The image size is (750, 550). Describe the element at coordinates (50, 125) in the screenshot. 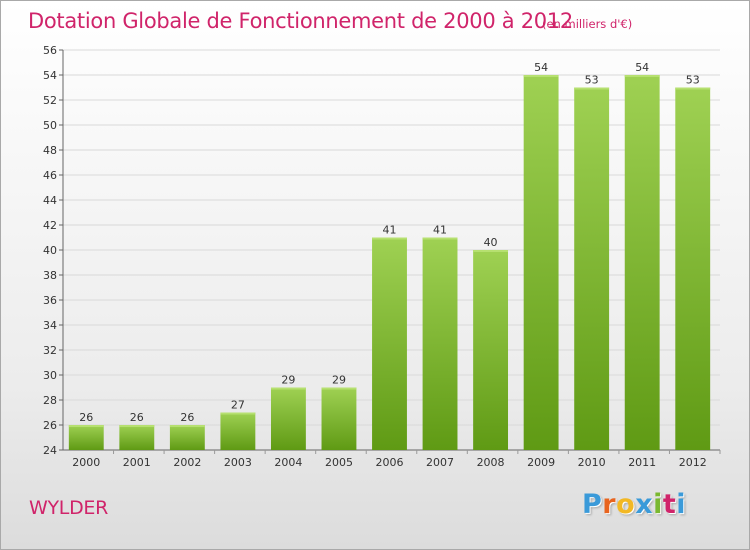

I see `y-tick-label: 50` at that location.